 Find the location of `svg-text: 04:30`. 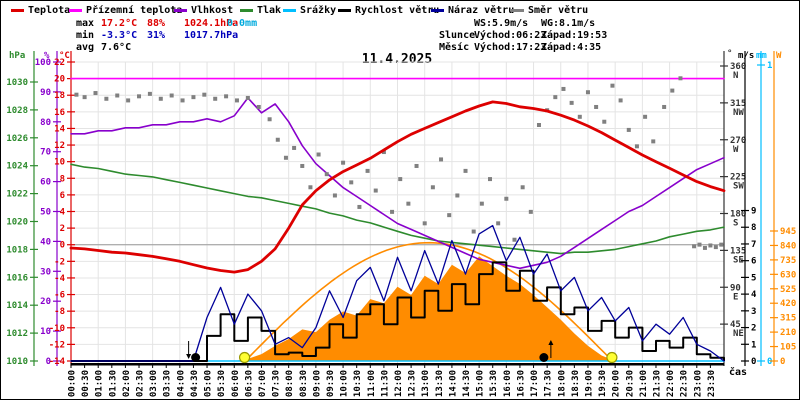

svg-text: 04:30 is located at coordinates (195, 383).